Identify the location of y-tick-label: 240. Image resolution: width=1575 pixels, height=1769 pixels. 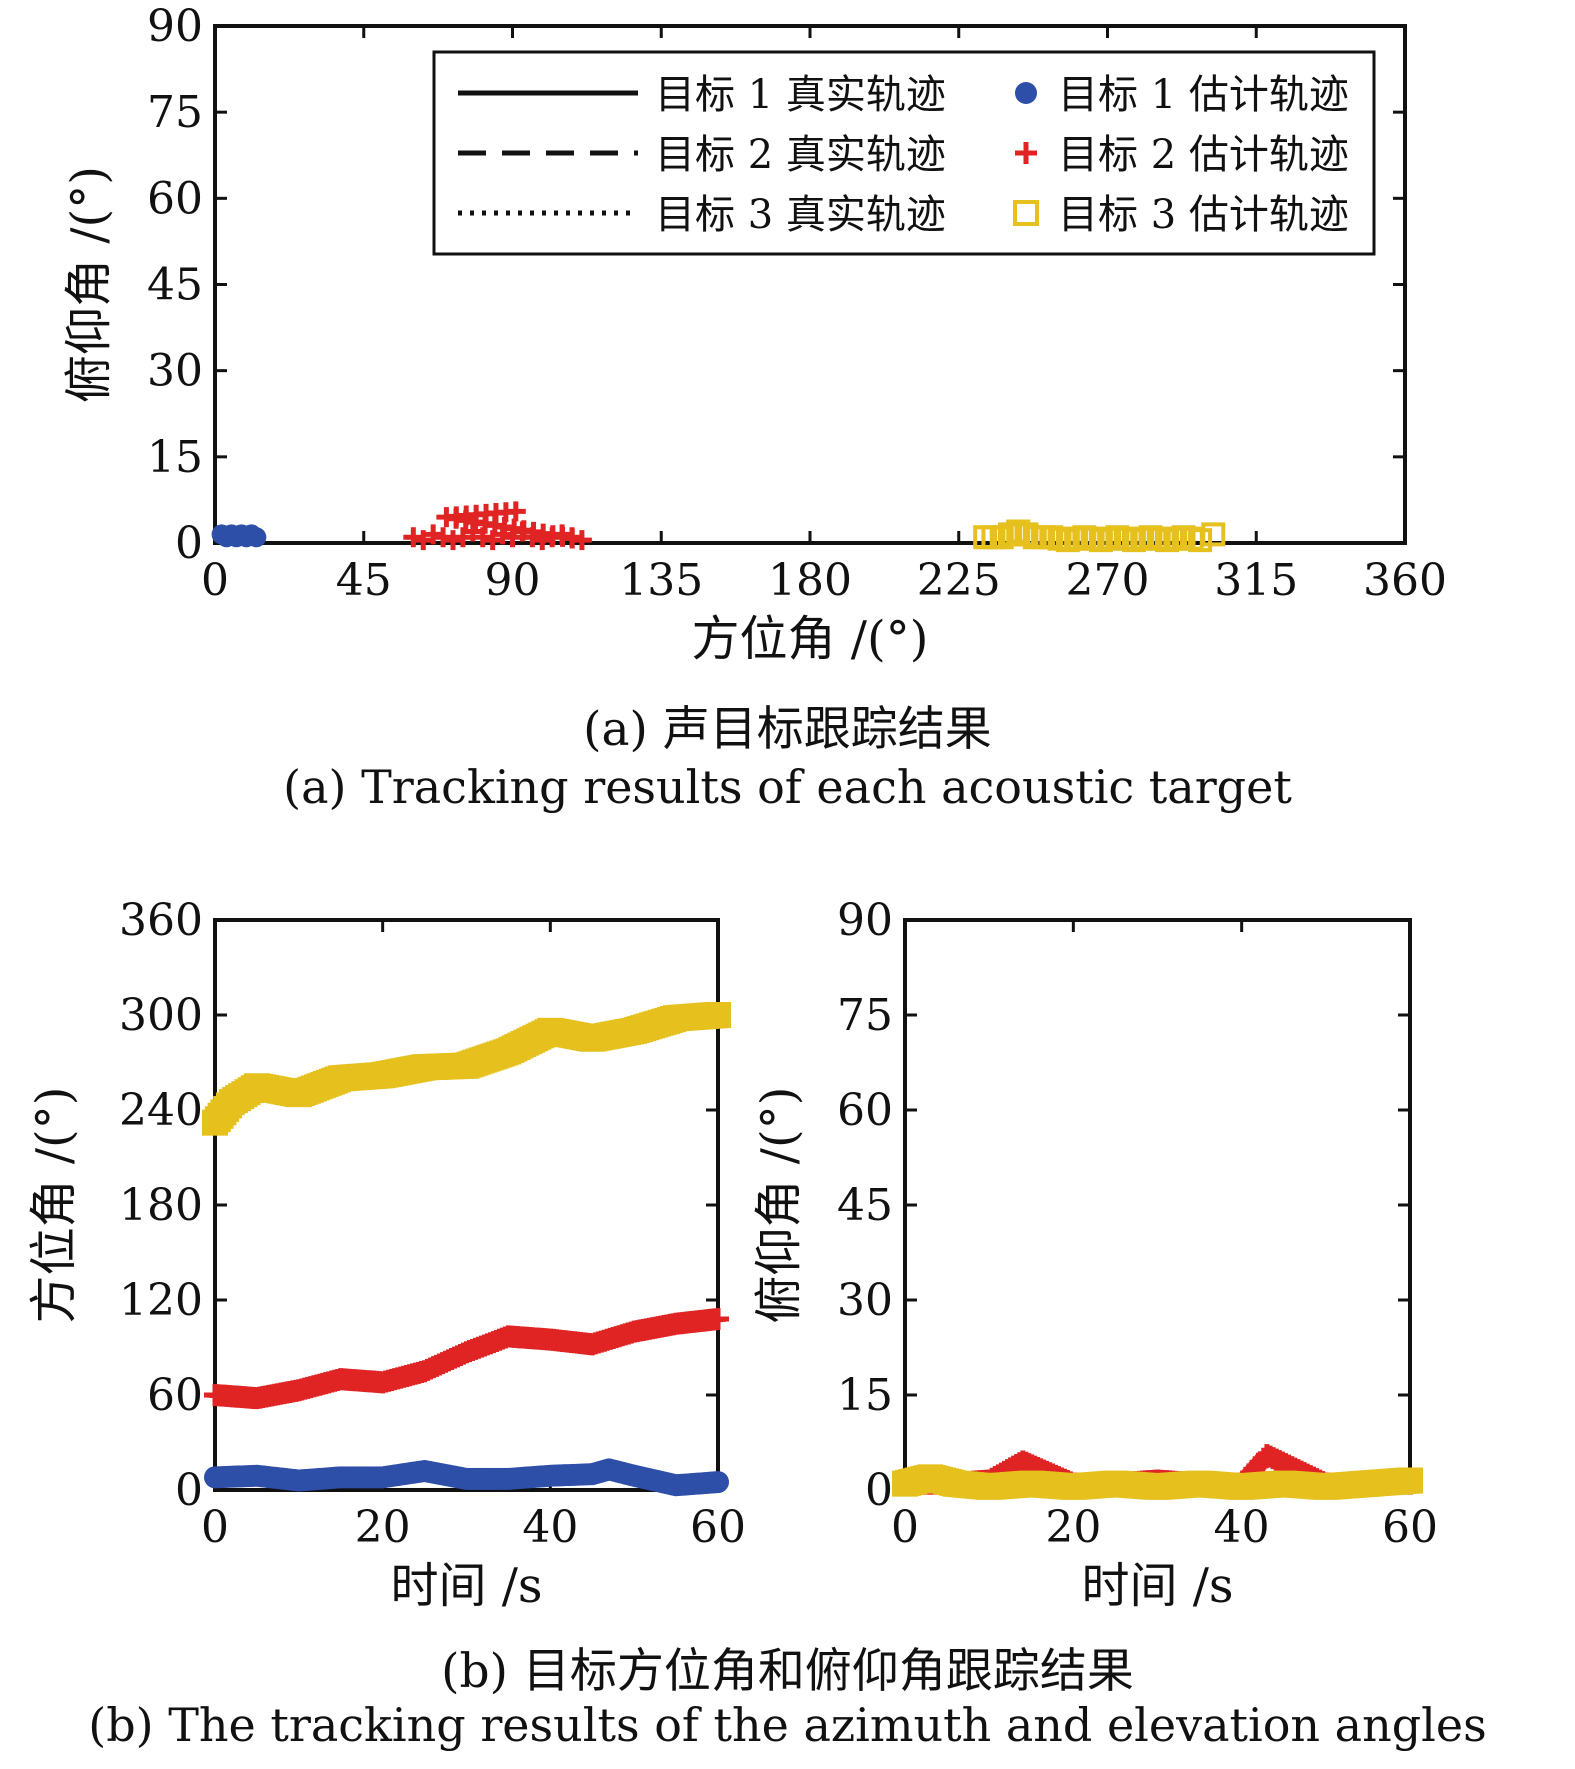
(161, 1110).